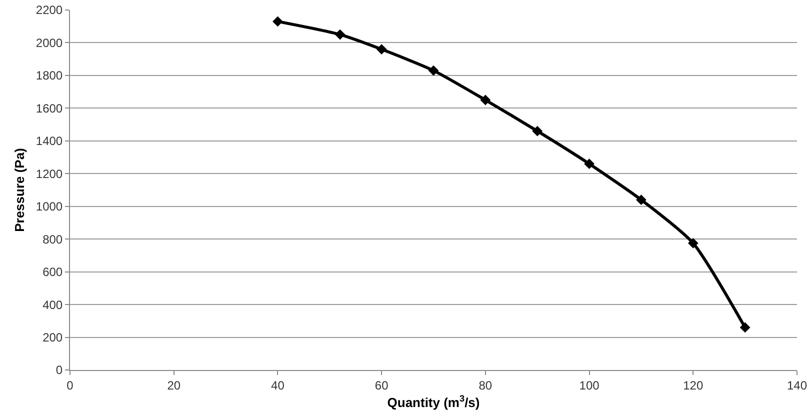 The width and height of the screenshot is (812, 418). I want to click on y-tick-label: 200, so click(52, 337).